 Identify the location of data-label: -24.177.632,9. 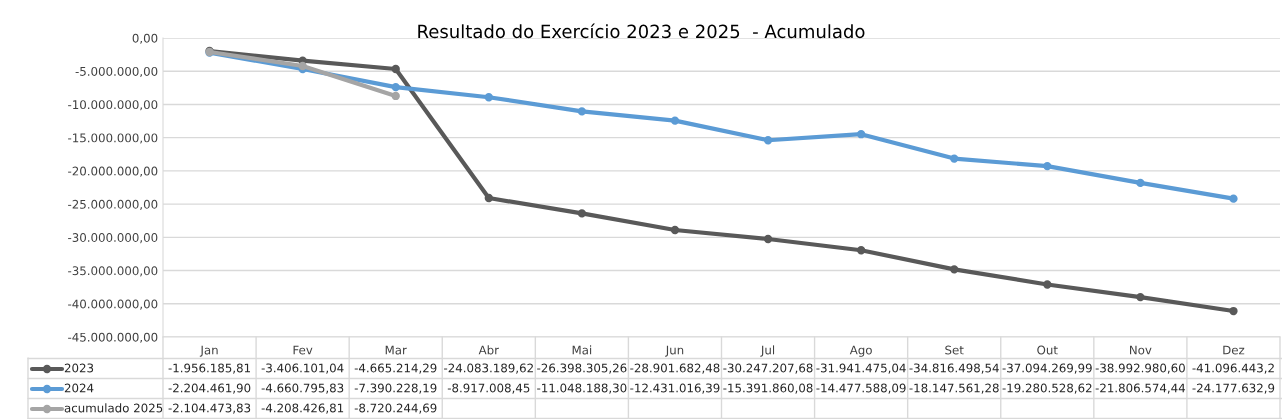
(1233, 388).